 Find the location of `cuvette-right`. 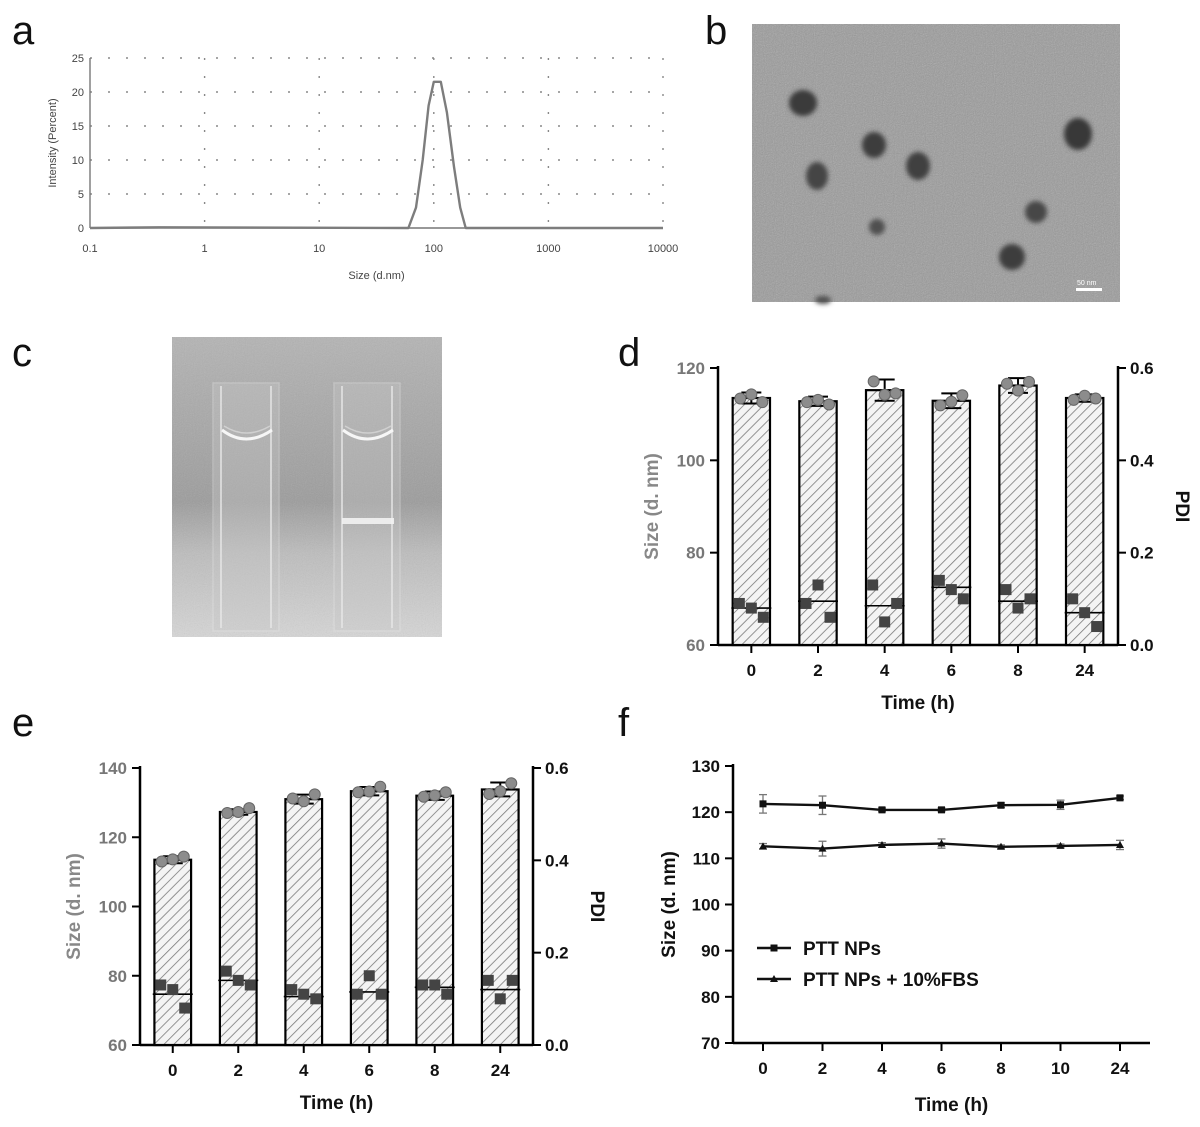

cuvette-right is located at coordinates (367, 507).